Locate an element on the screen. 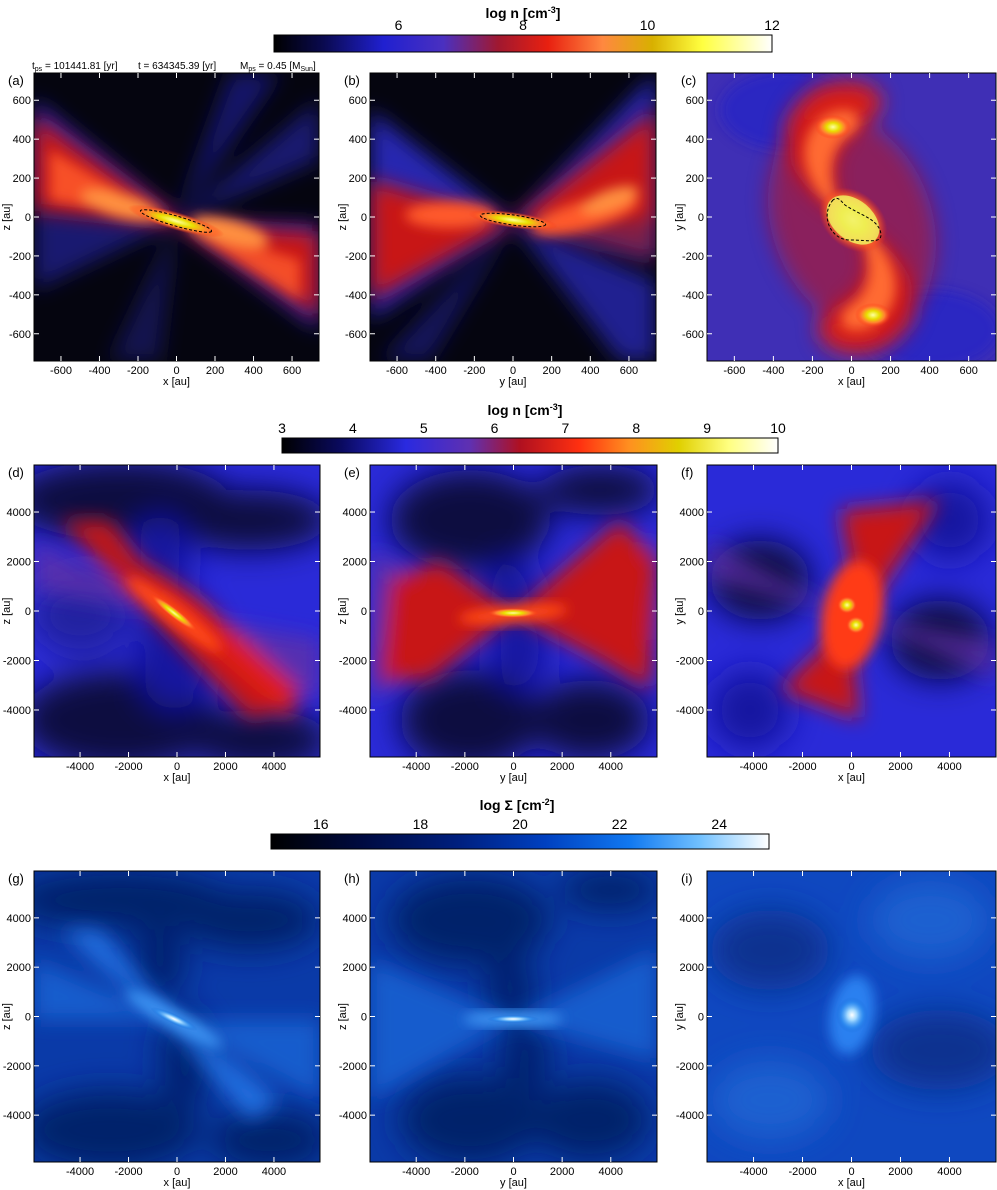 The height and width of the screenshot is (1190, 997). colorbar-3-tick-label: 18 is located at coordinates (421, 824).